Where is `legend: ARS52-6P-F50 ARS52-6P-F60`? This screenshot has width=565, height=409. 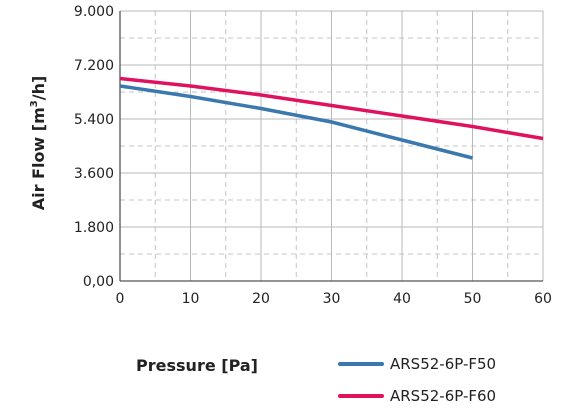 legend: ARS52-6P-F50 ARS52-6P-F60 is located at coordinates (417, 380).